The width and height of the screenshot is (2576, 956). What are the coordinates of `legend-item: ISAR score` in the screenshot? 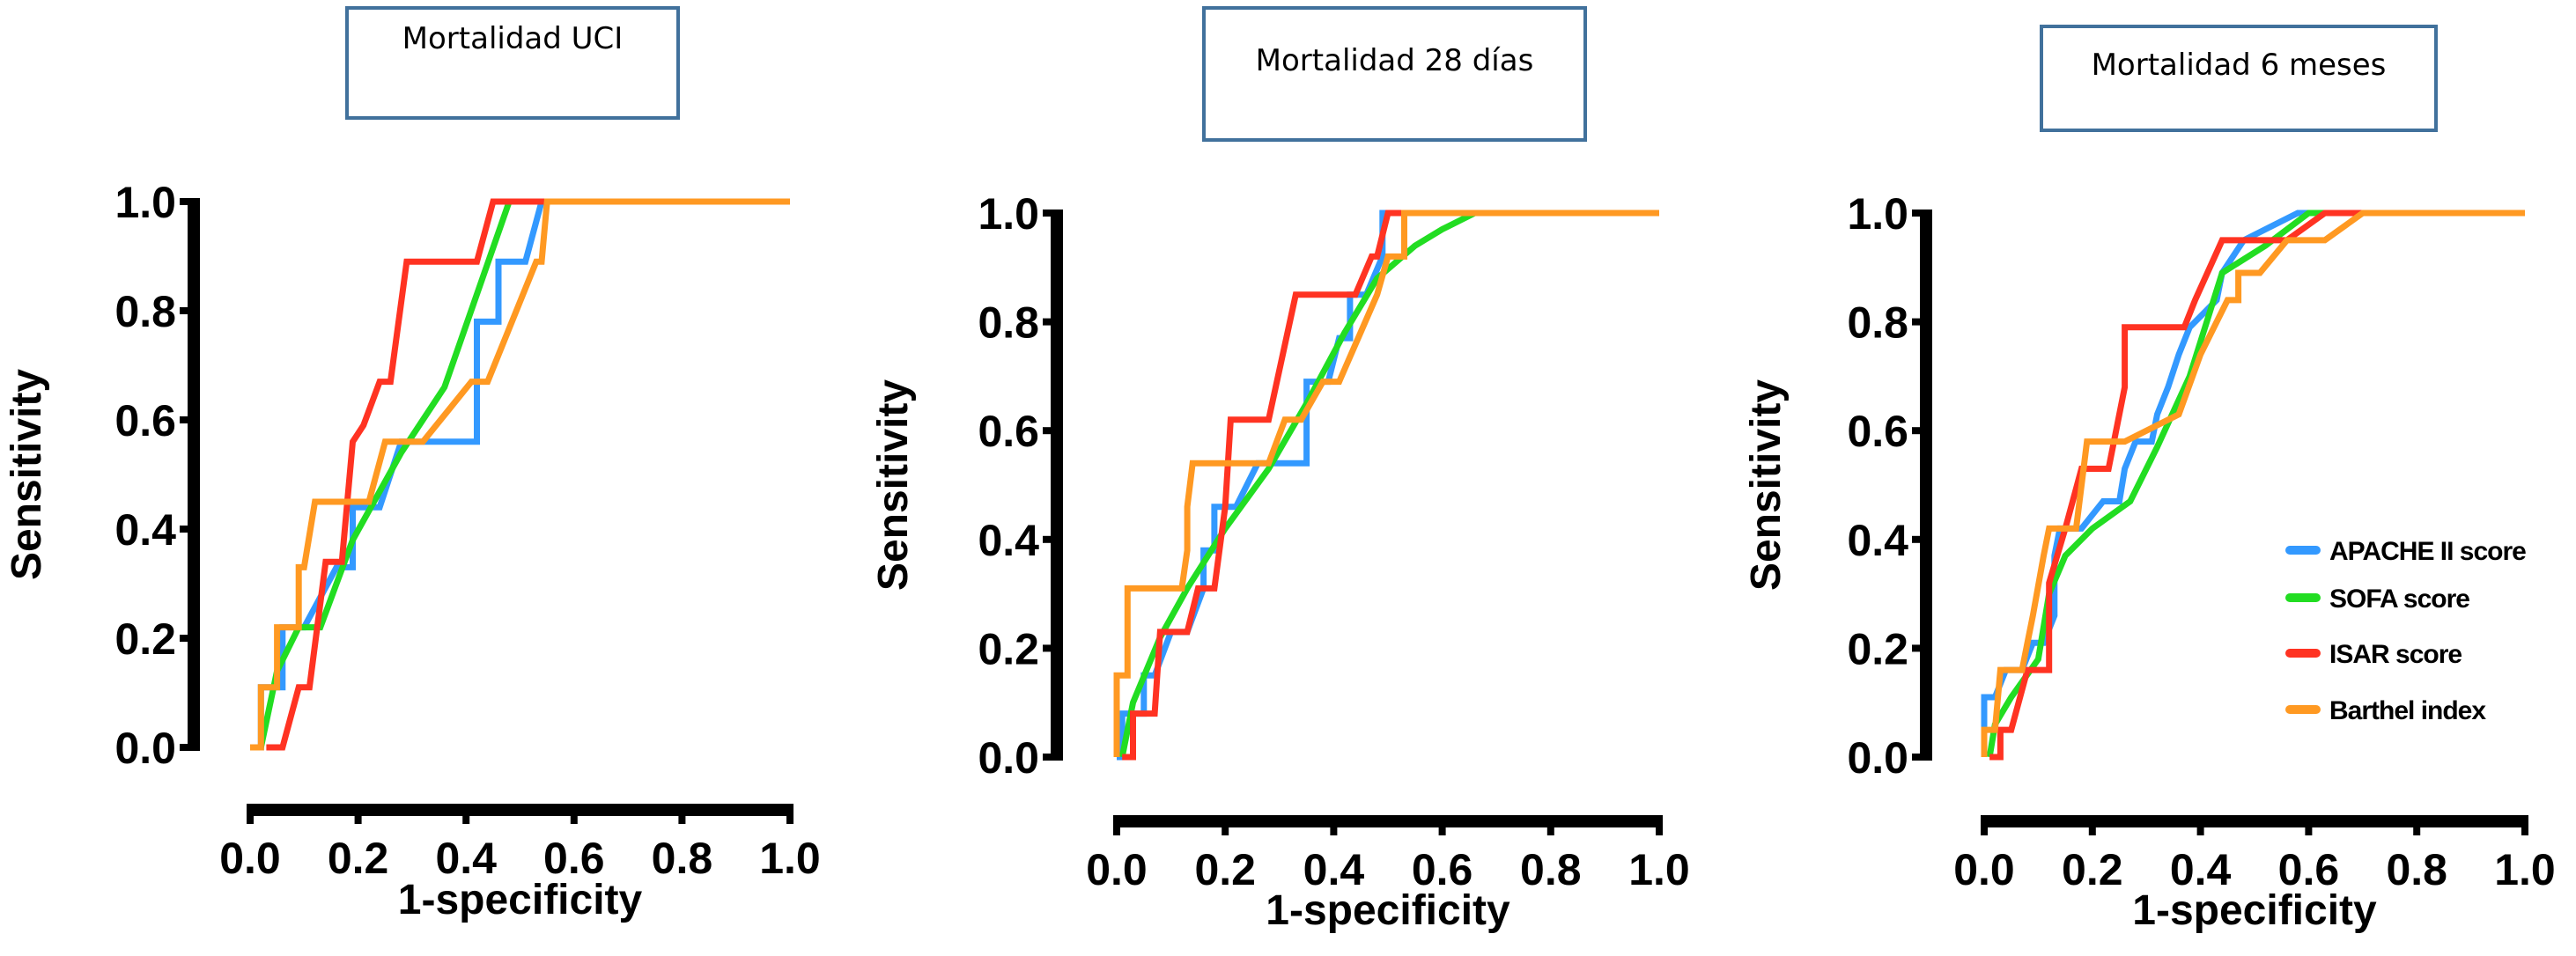 It's located at (2373, 654).